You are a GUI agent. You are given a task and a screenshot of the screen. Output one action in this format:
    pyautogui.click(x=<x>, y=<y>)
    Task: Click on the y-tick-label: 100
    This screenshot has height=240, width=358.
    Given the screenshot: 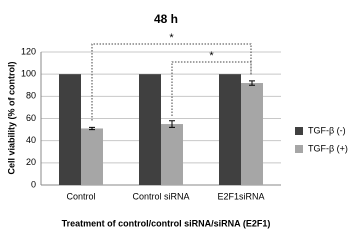 What is the action you would take?
    pyautogui.click(x=28, y=74)
    